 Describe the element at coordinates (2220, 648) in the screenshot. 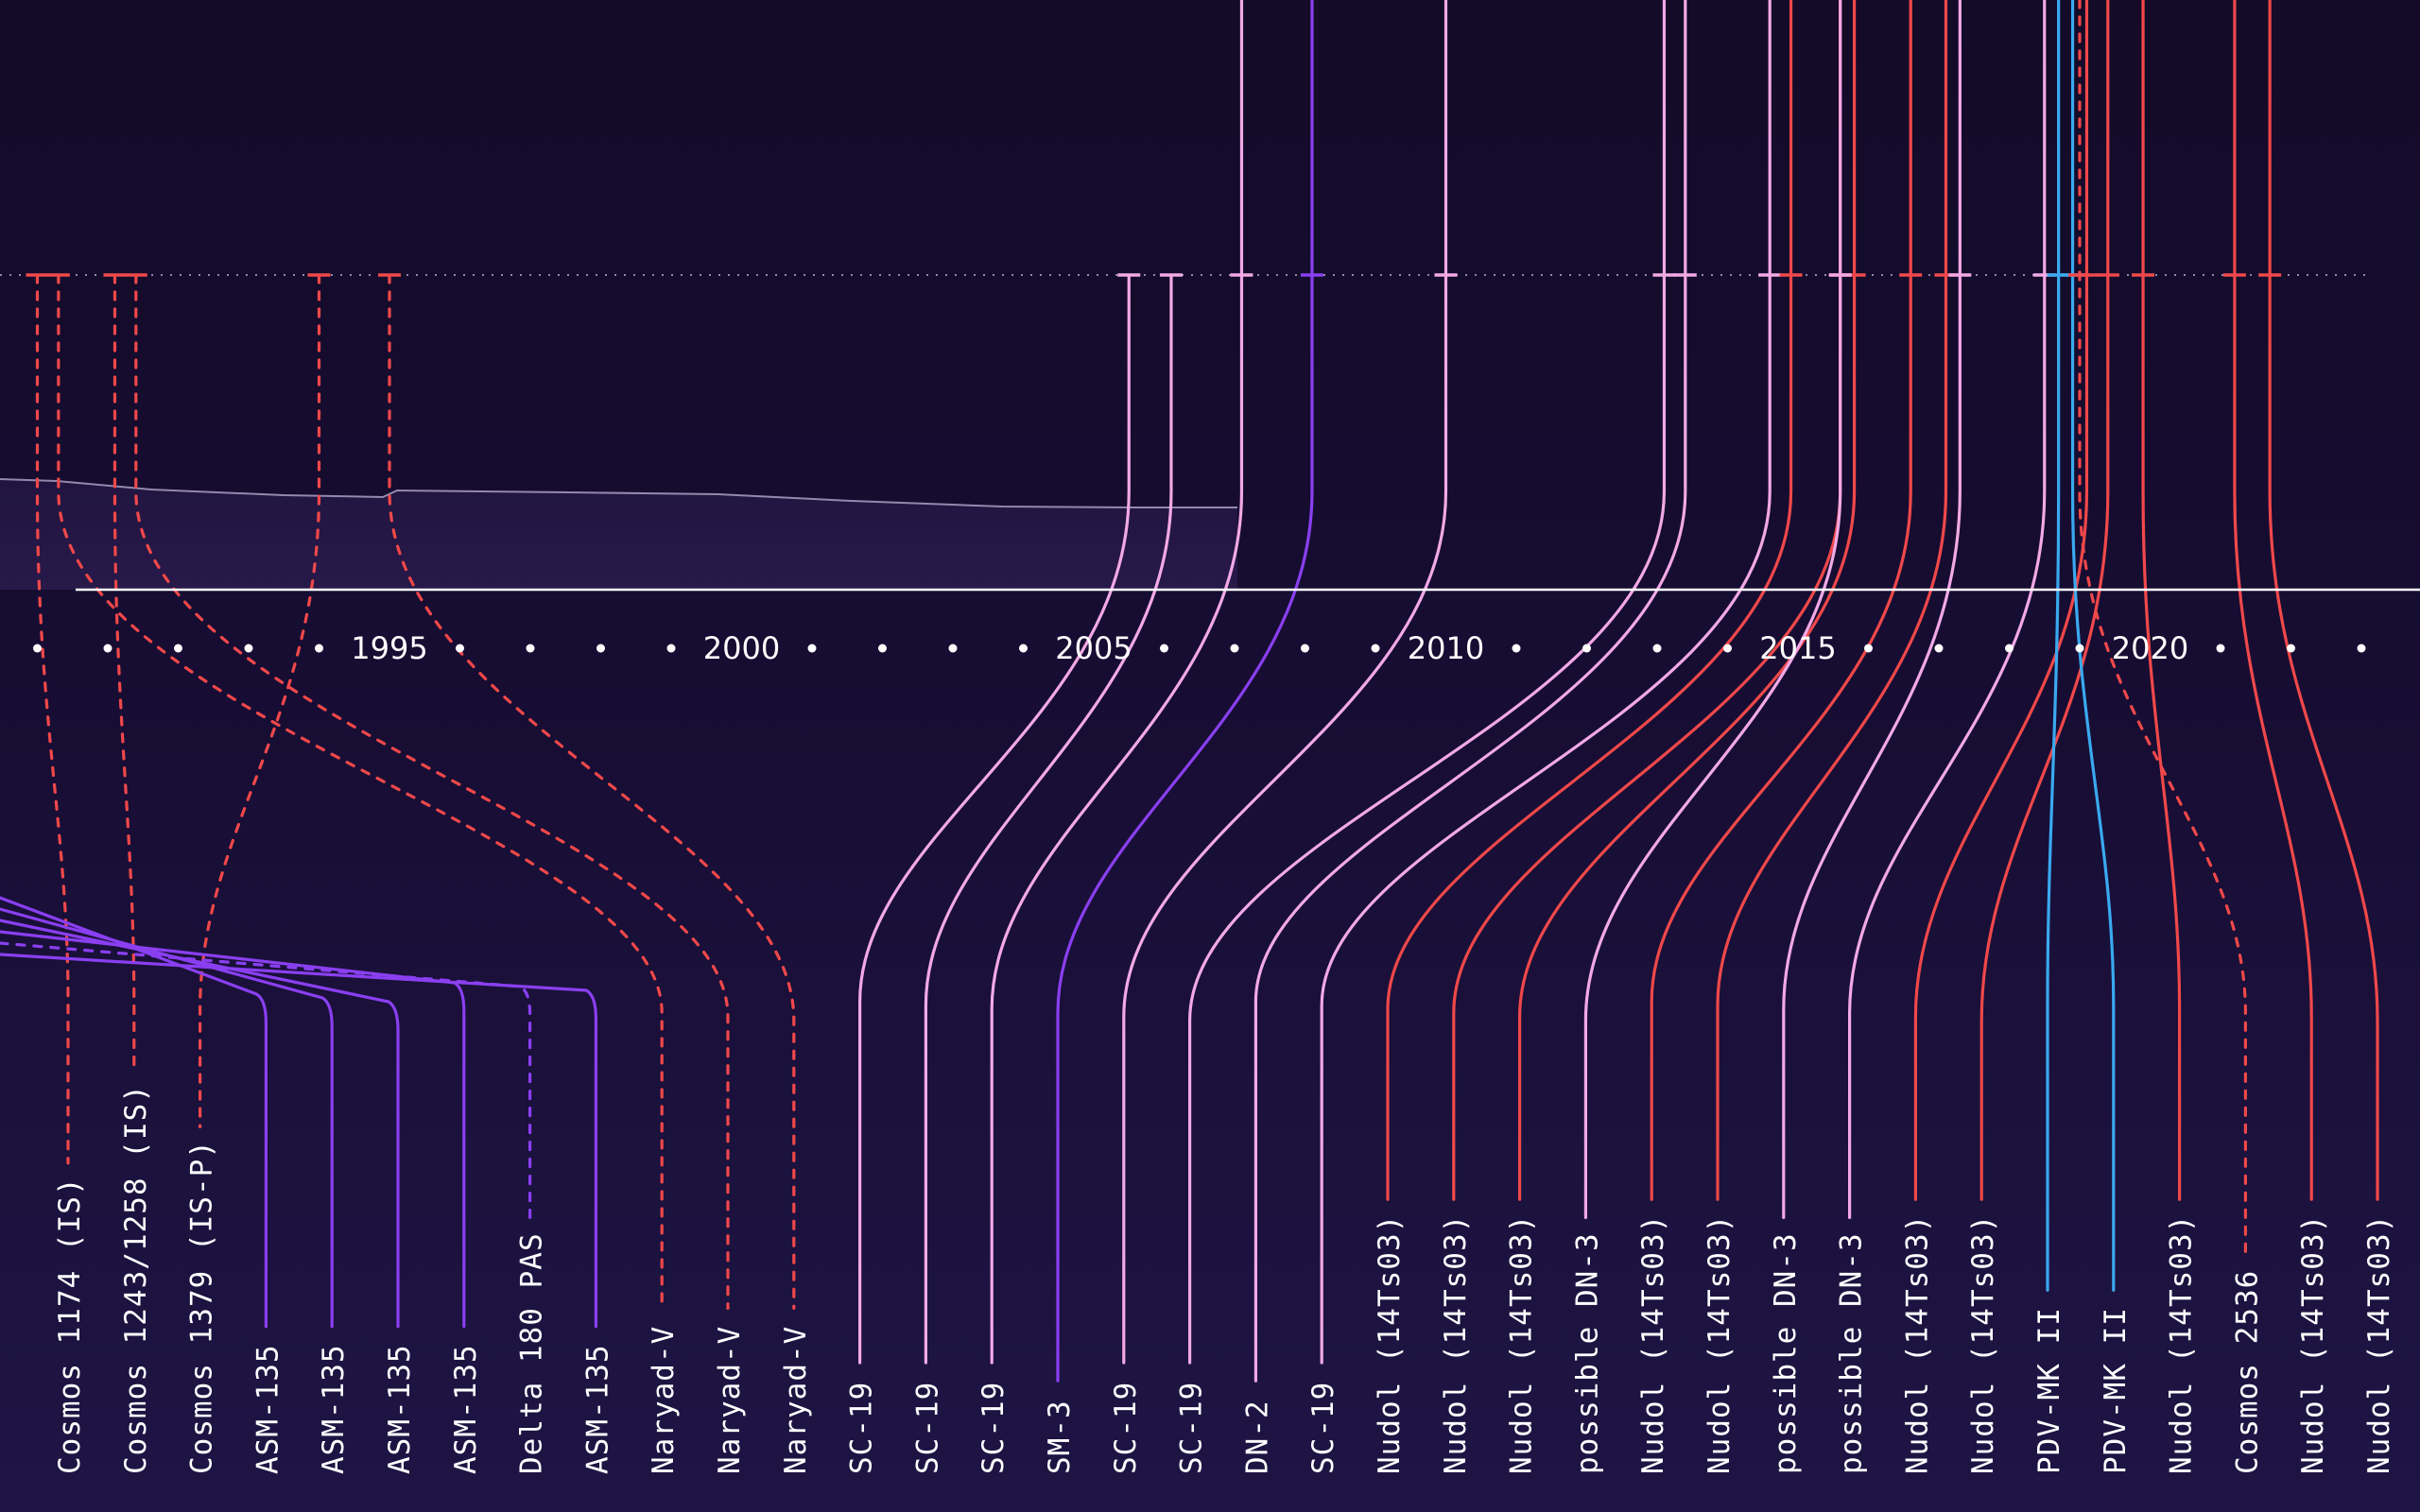

I see `year-tick-dot-2021` at that location.